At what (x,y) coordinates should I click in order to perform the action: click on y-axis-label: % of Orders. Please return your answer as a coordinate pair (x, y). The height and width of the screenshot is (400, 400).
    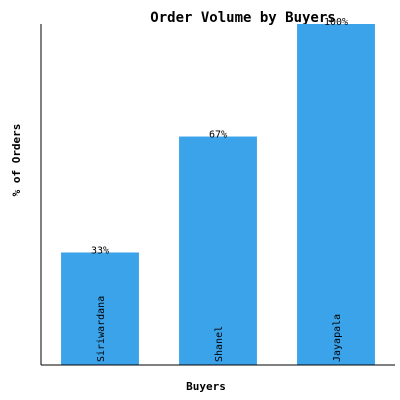
    Looking at the image, I should click on (16, 160).